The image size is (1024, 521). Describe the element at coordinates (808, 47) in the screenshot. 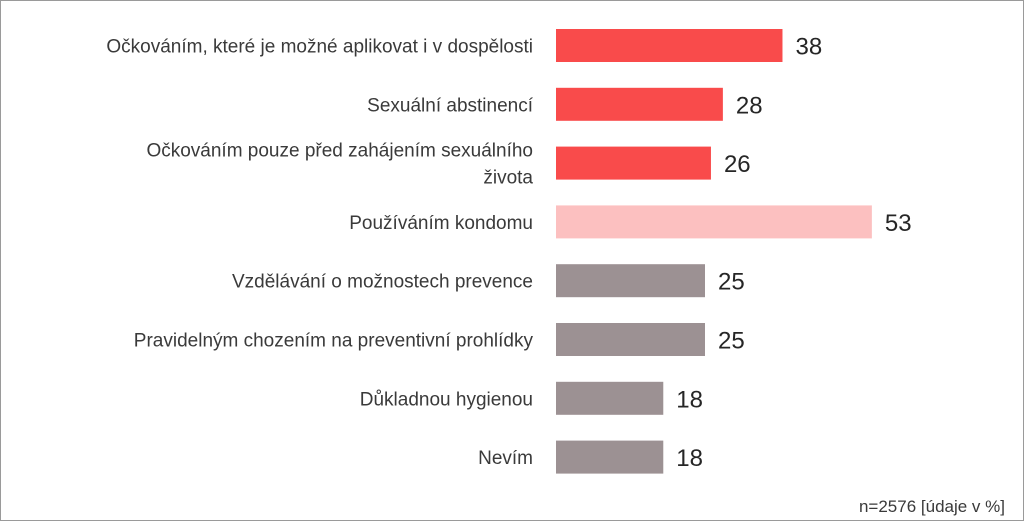

I see `data-label-0: 38` at that location.